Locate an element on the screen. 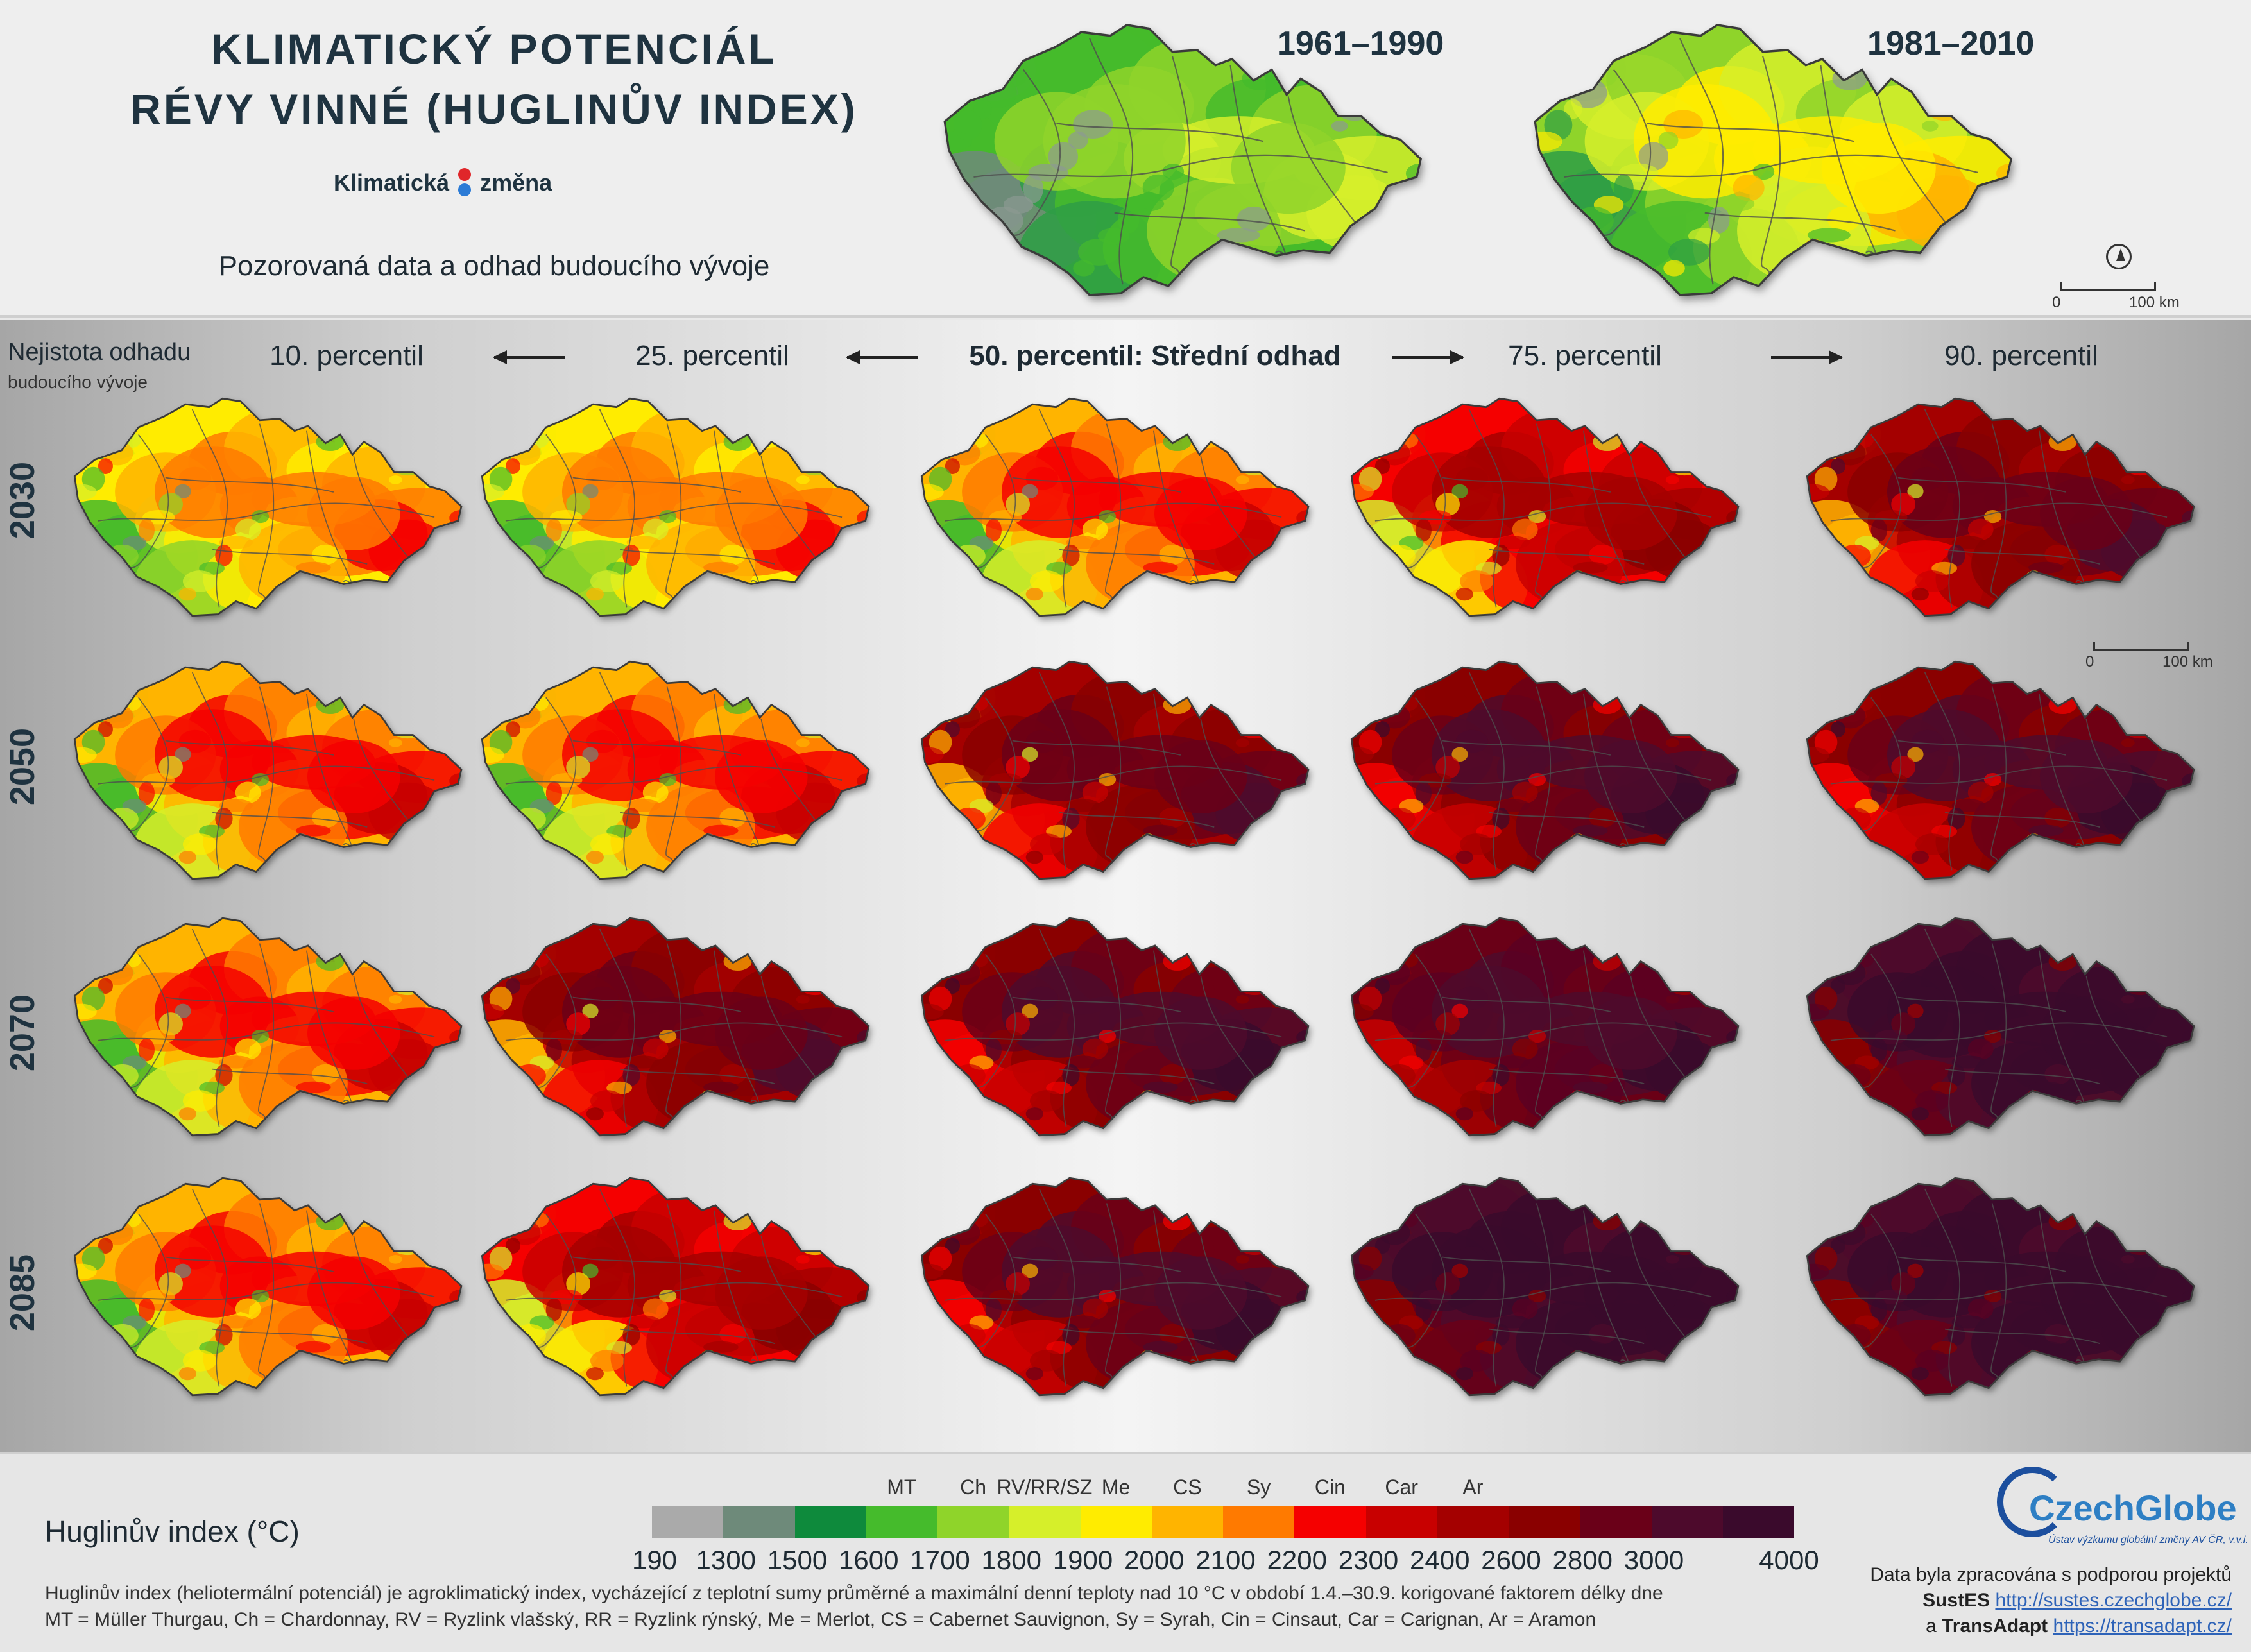  percentile-50-label: 50. percentil: Střední odhad is located at coordinates (1155, 355).